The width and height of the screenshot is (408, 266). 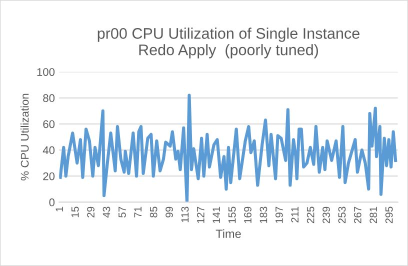 I want to click on y-axis-title: % CPU Utilization, so click(x=24, y=137).